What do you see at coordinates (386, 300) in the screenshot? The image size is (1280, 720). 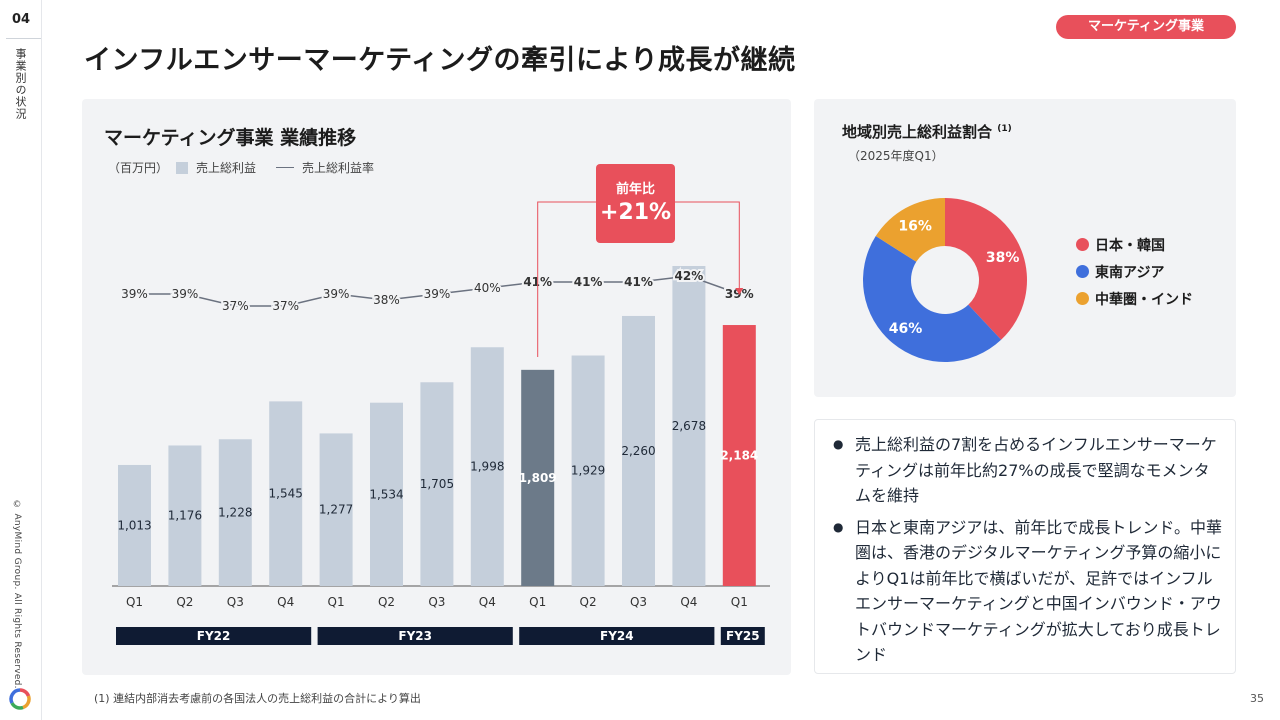 I see `rate-label: 38%` at bounding box center [386, 300].